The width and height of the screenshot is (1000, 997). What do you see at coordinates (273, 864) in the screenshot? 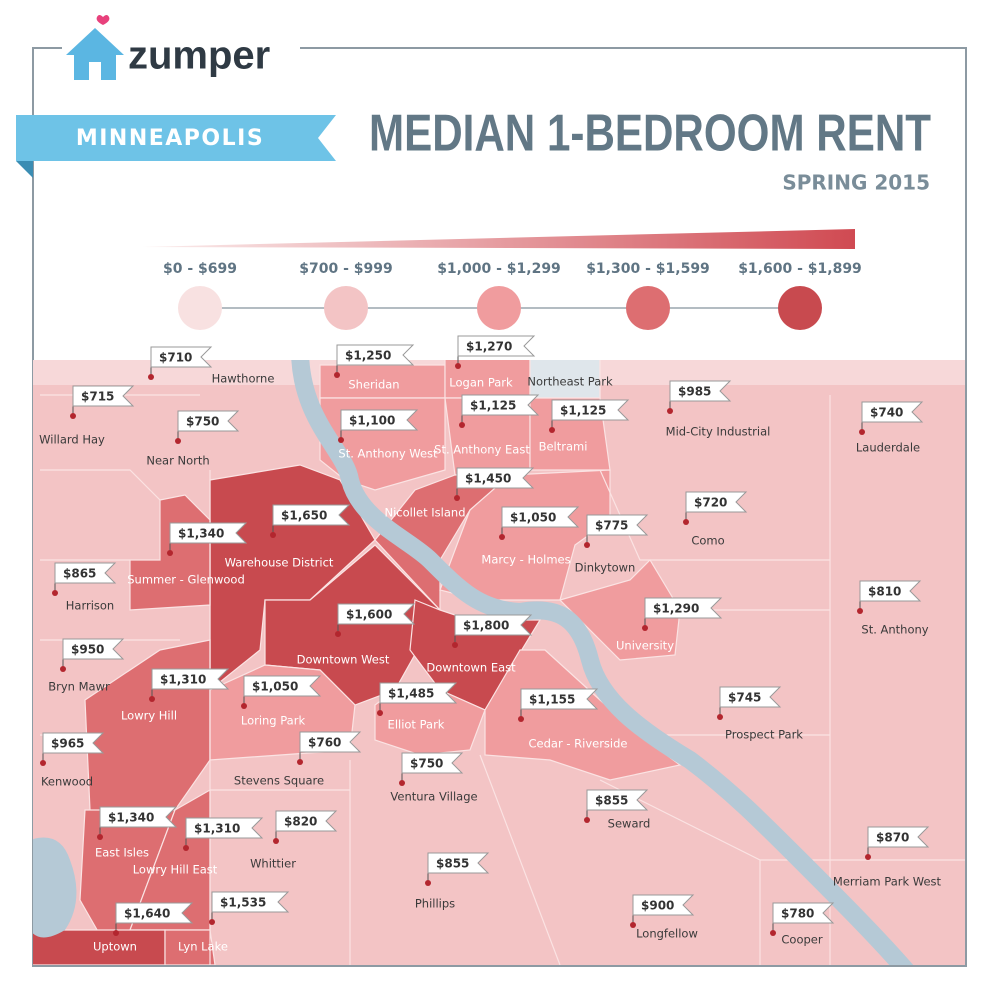
I see `neighborhood-name: Whittier` at bounding box center [273, 864].